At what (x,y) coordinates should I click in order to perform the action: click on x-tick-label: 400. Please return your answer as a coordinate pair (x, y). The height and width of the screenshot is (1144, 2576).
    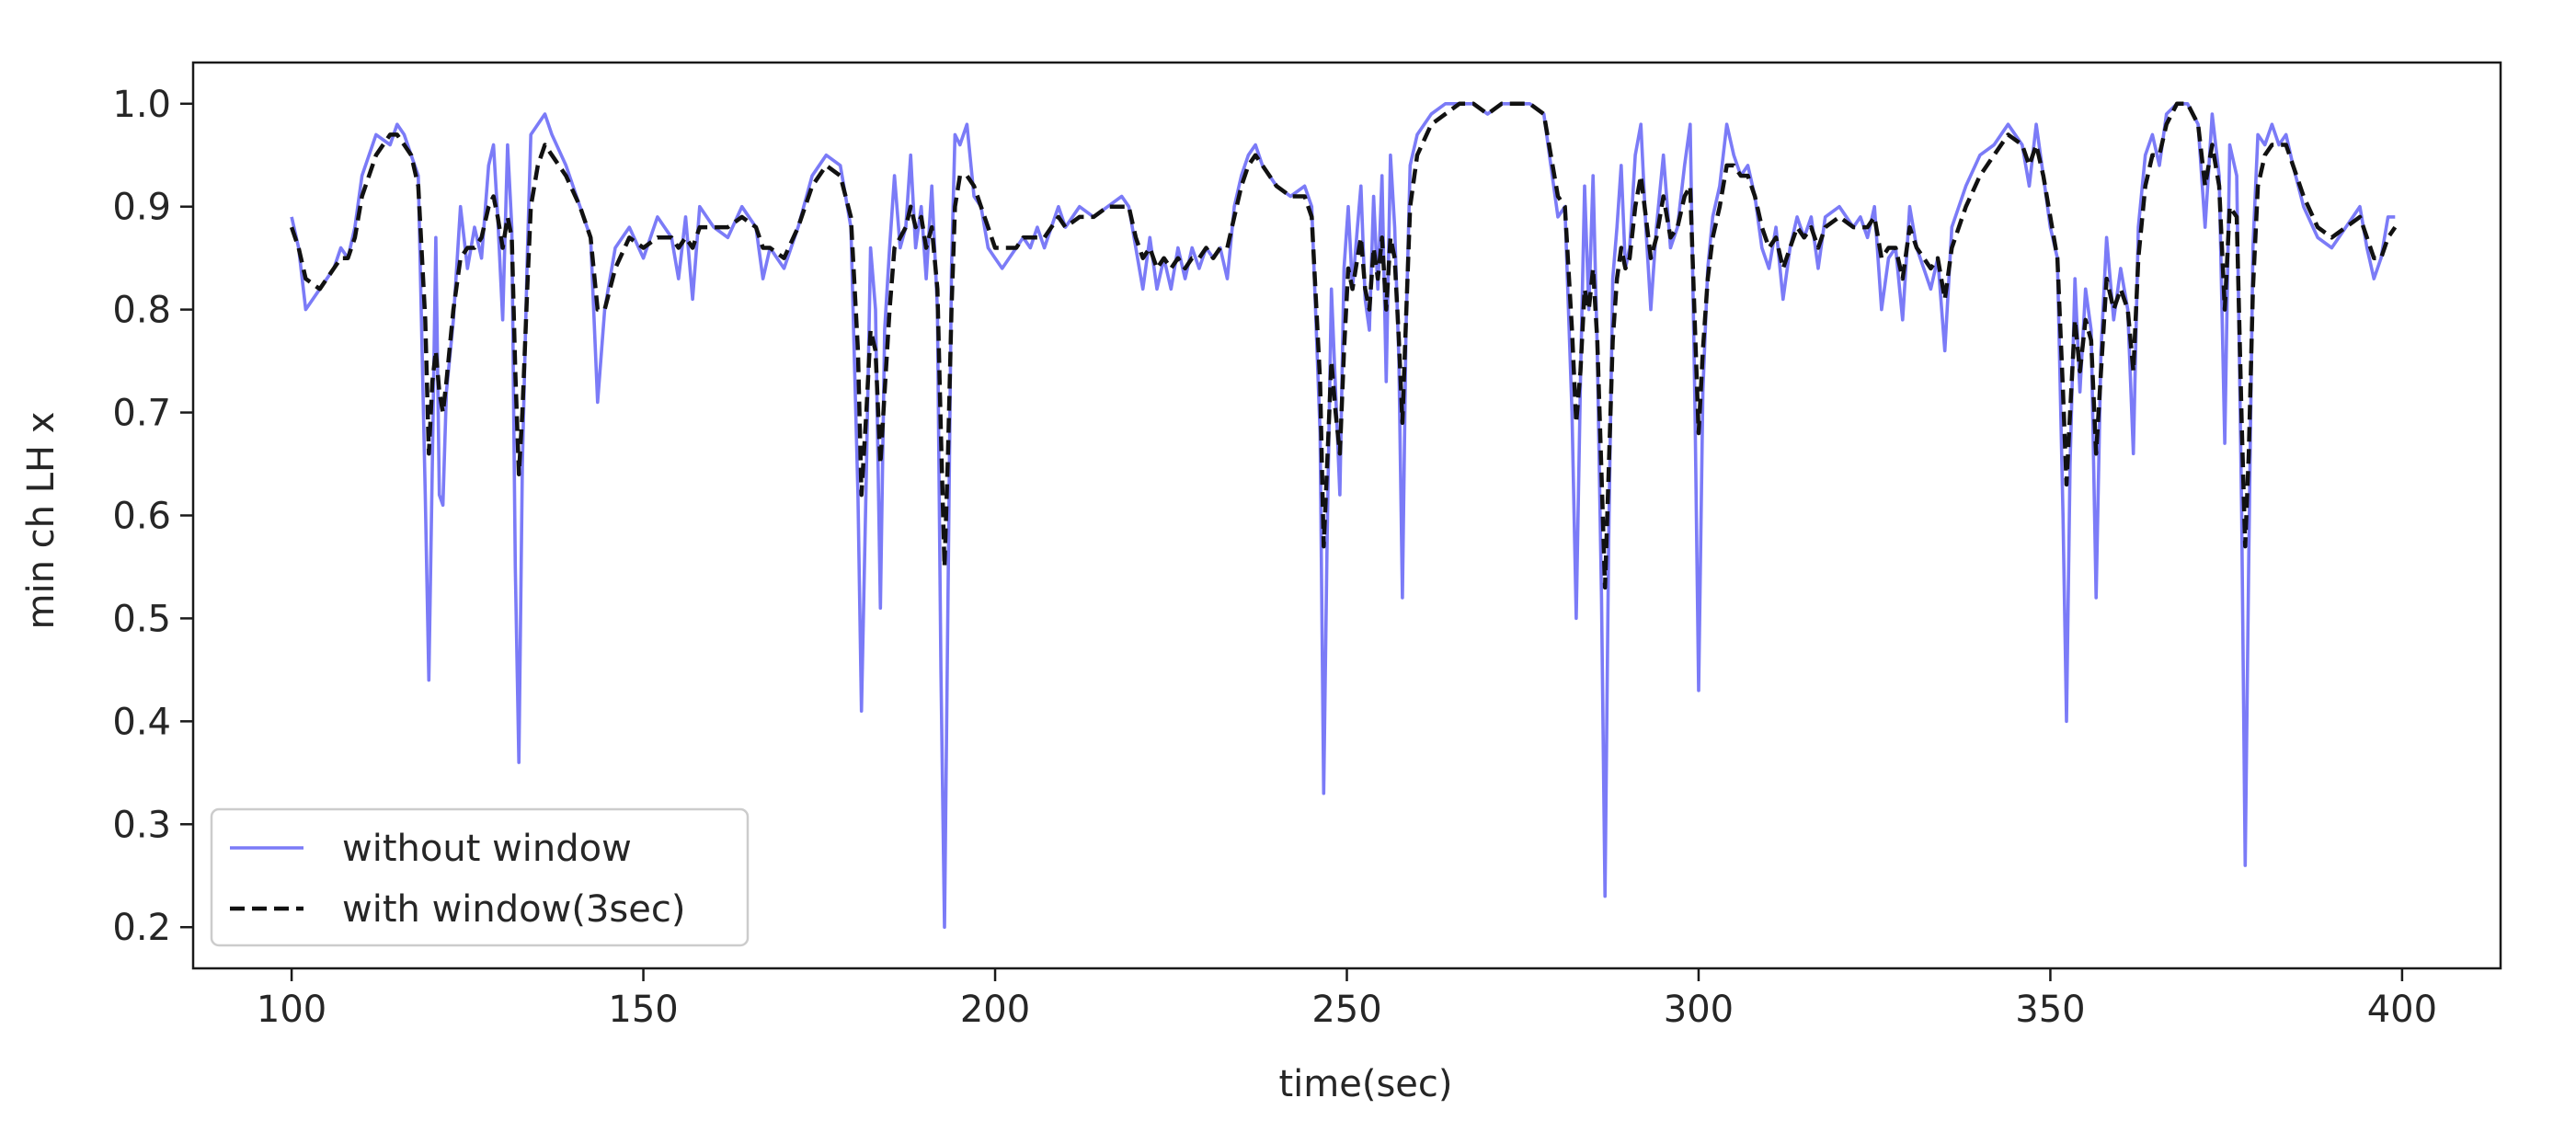
    Looking at the image, I should click on (2402, 1010).